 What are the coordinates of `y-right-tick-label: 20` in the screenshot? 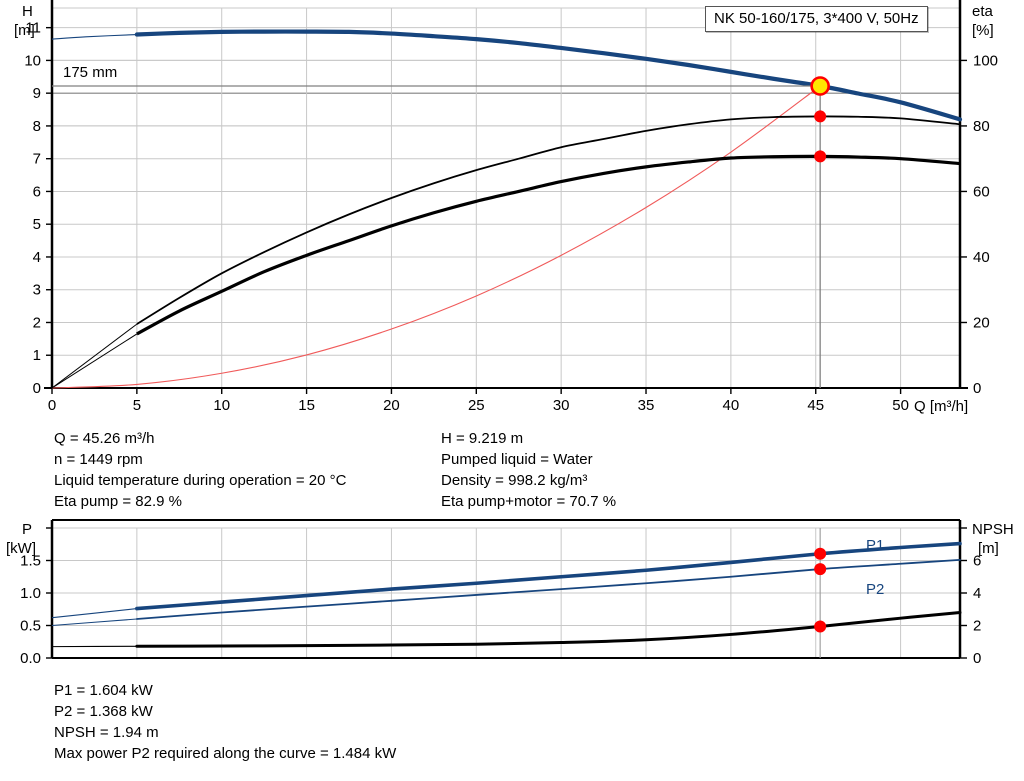 It's located at (981, 322).